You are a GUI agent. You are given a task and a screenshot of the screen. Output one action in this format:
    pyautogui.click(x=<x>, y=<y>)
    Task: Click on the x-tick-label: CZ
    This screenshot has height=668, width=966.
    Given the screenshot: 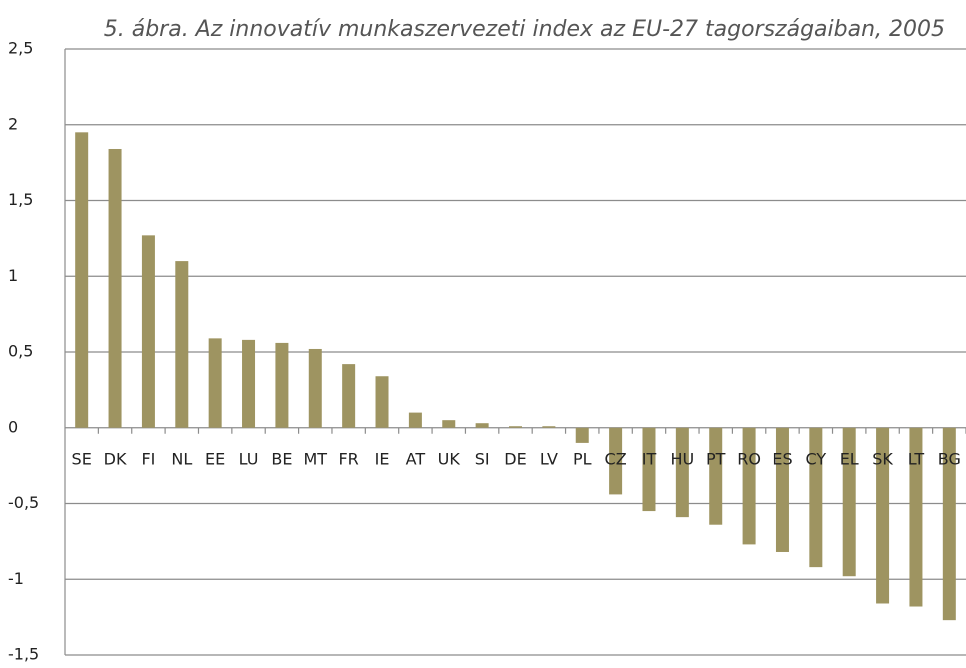 What is the action you would take?
    pyautogui.click(x=616, y=458)
    